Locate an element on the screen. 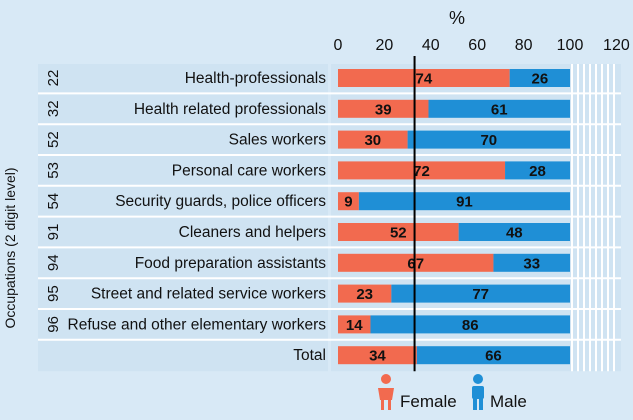 This screenshot has width=633, height=420. male-value-label: 26 is located at coordinates (539, 79).